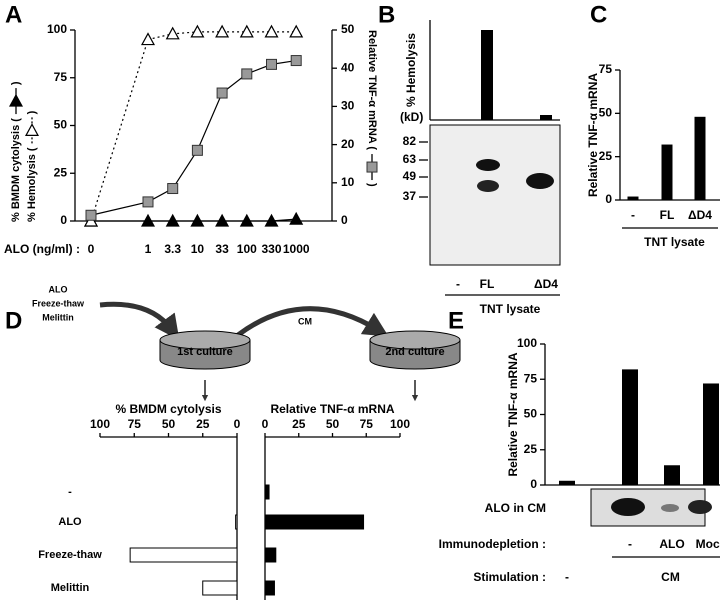  I want to click on mw-marker: 63, so click(410, 159).